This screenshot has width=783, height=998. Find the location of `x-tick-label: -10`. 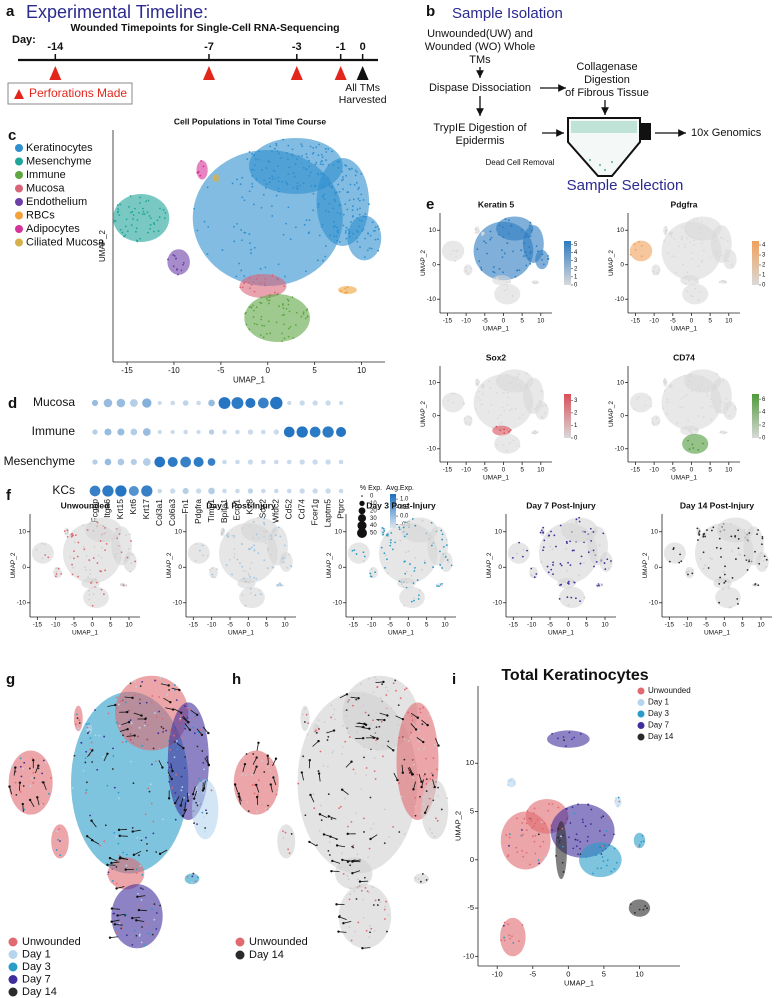

x-tick-label: -10 is located at coordinates (466, 470).